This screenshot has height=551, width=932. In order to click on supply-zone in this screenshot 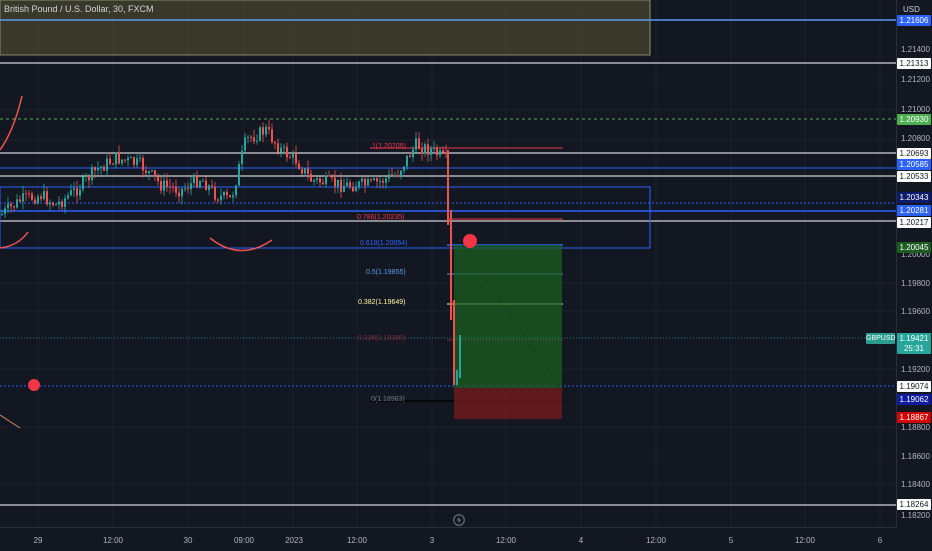, I will do `click(325, 28)`.